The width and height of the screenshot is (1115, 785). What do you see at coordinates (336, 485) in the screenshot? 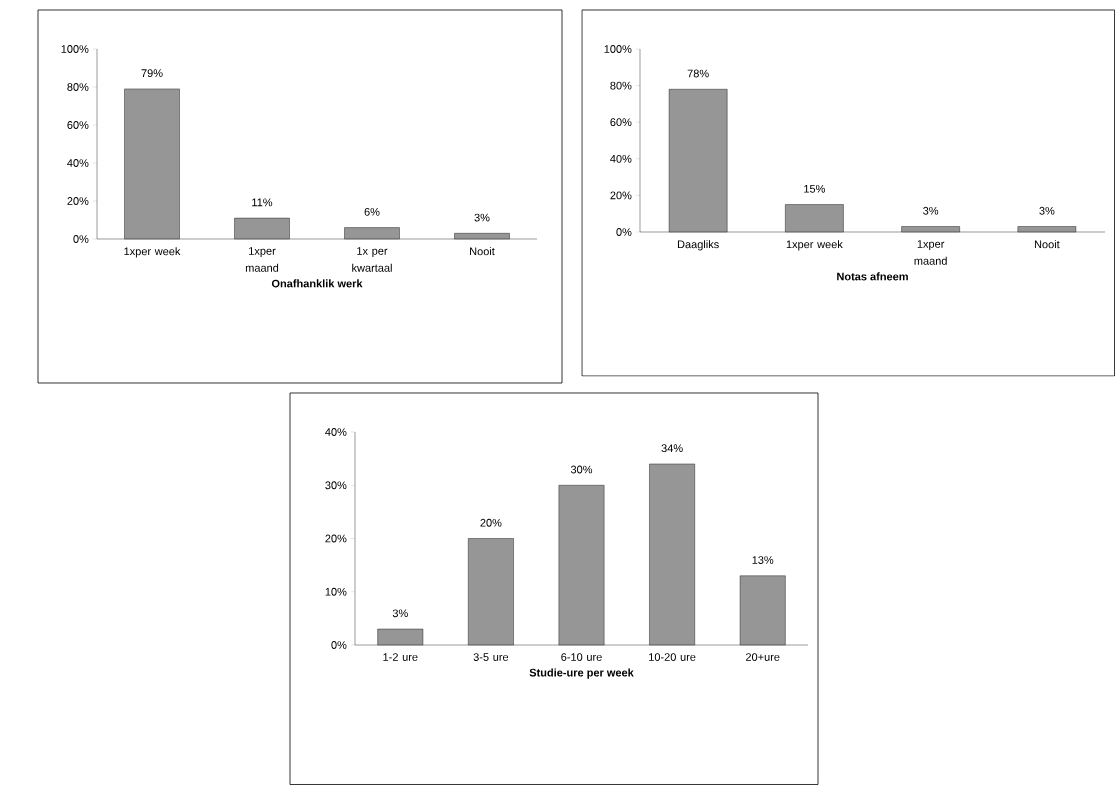
I see `y-tick-label: 30%` at bounding box center [336, 485].